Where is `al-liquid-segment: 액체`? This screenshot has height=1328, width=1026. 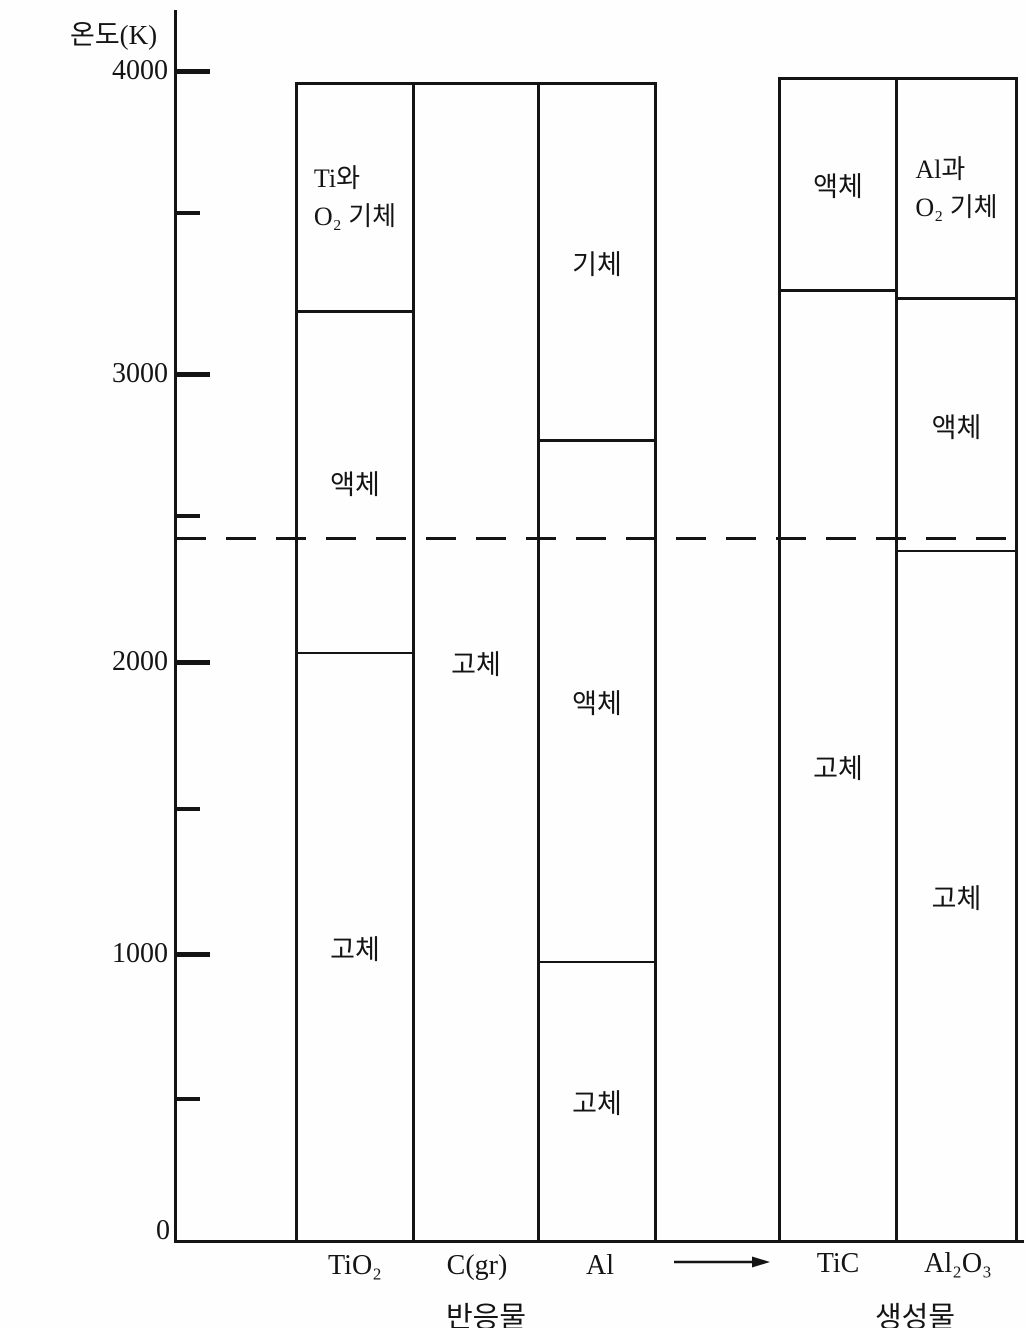
al-liquid-segment: 액체 is located at coordinates (597, 702).